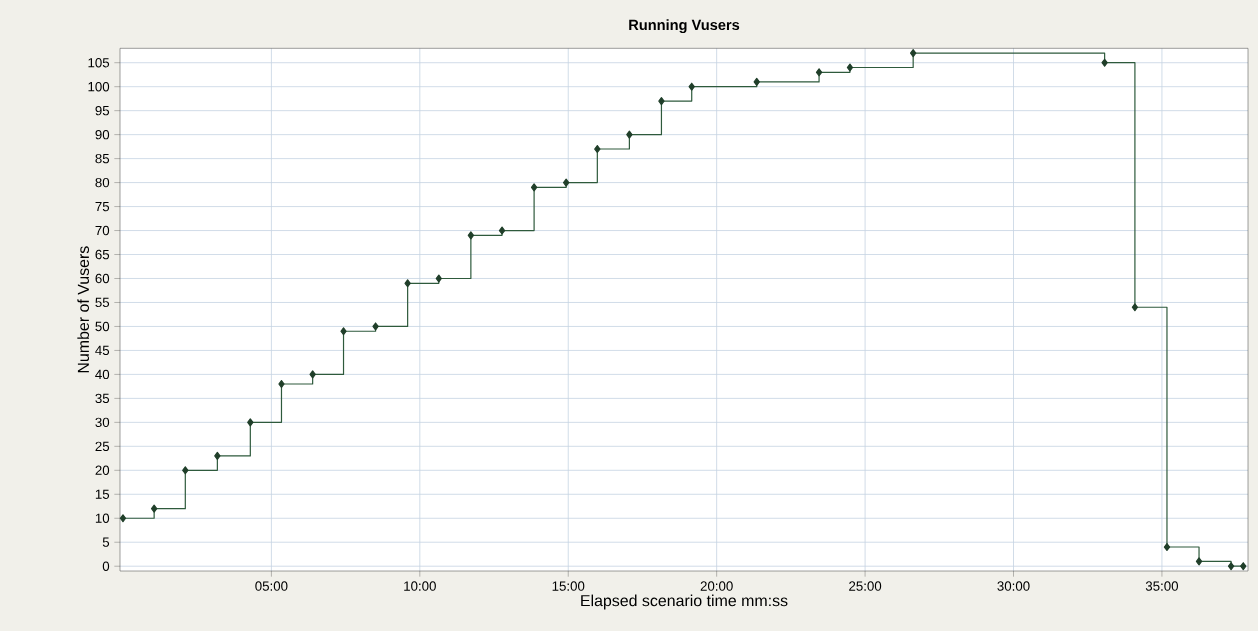  What do you see at coordinates (102, 494) in the screenshot?
I see `y-tick-label: 15` at bounding box center [102, 494].